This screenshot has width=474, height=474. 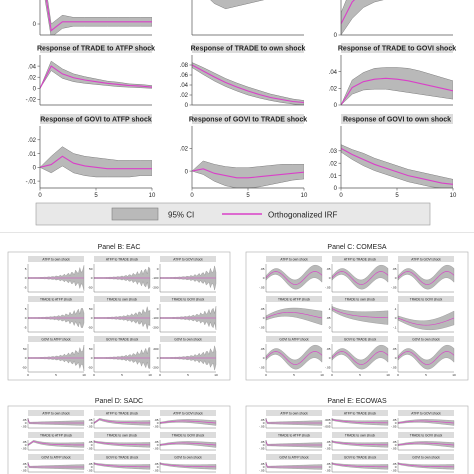 I want to click on x-tick-label: 0, so click(x=341, y=196).